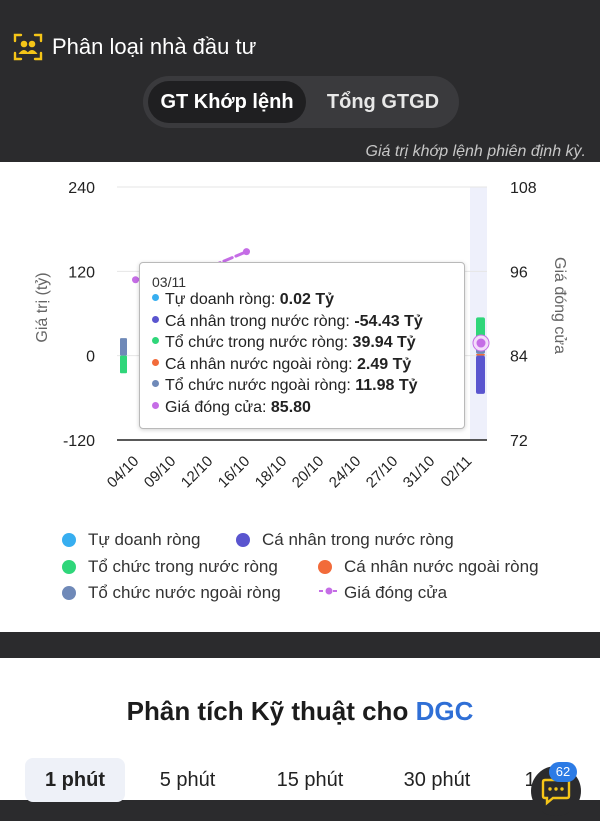  I want to click on timeframe-5m: 5 phút, so click(187, 780).